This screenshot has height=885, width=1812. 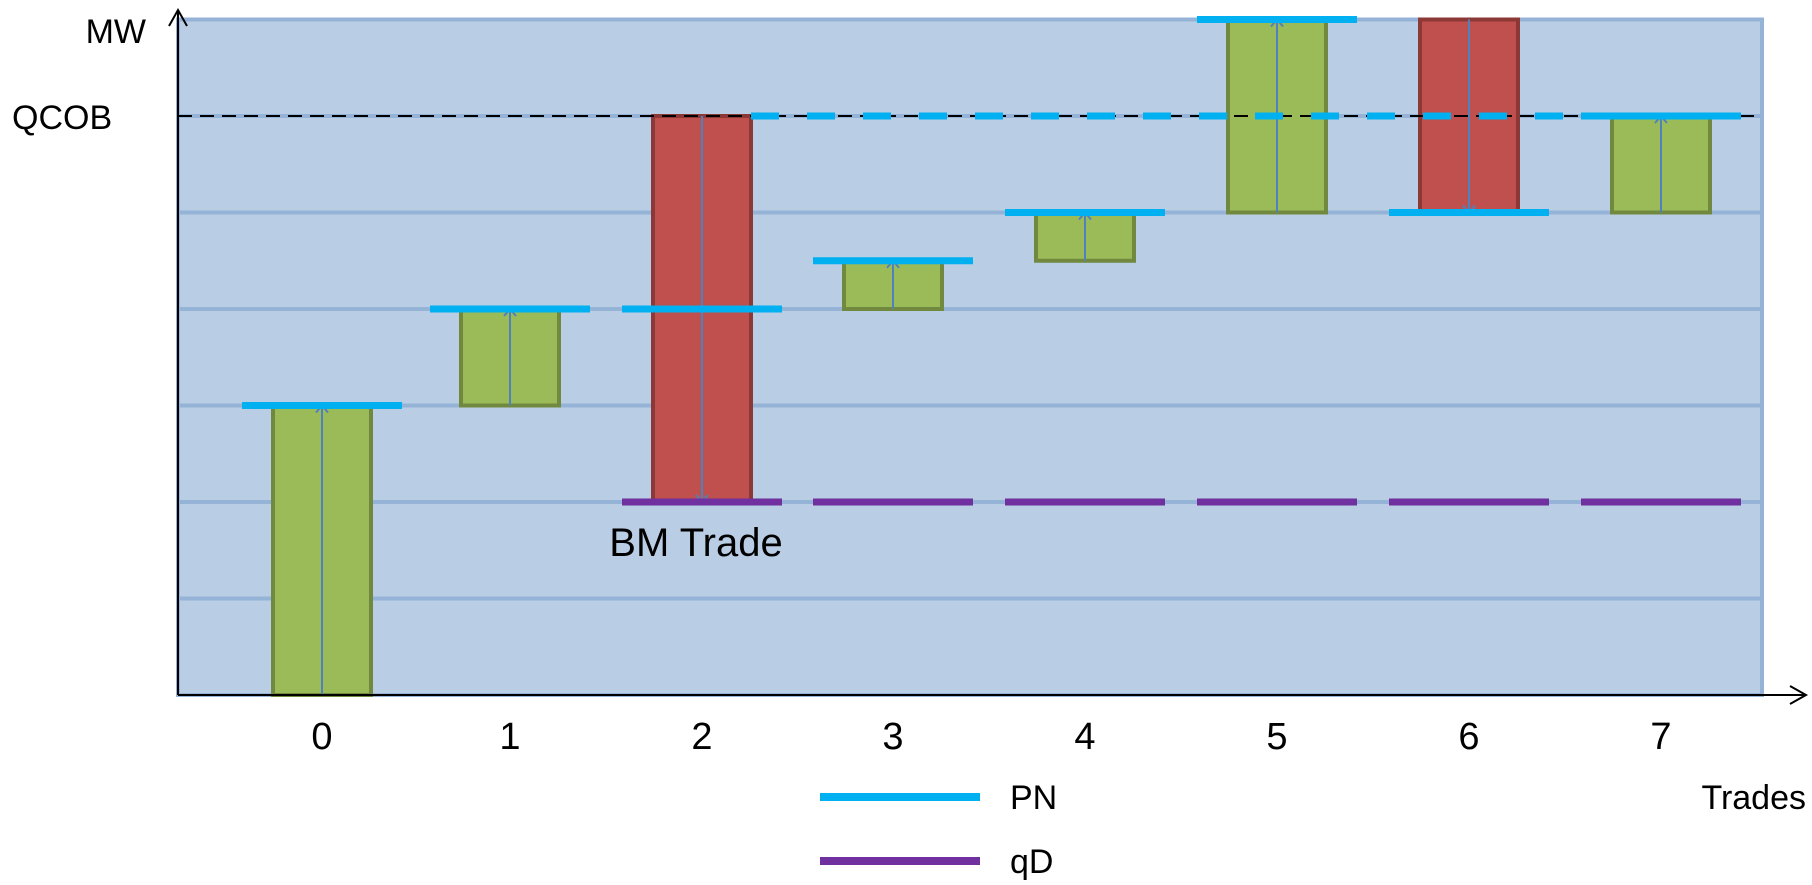 What do you see at coordinates (892, 737) in the screenshot?
I see `x-tick-label: 3` at bounding box center [892, 737].